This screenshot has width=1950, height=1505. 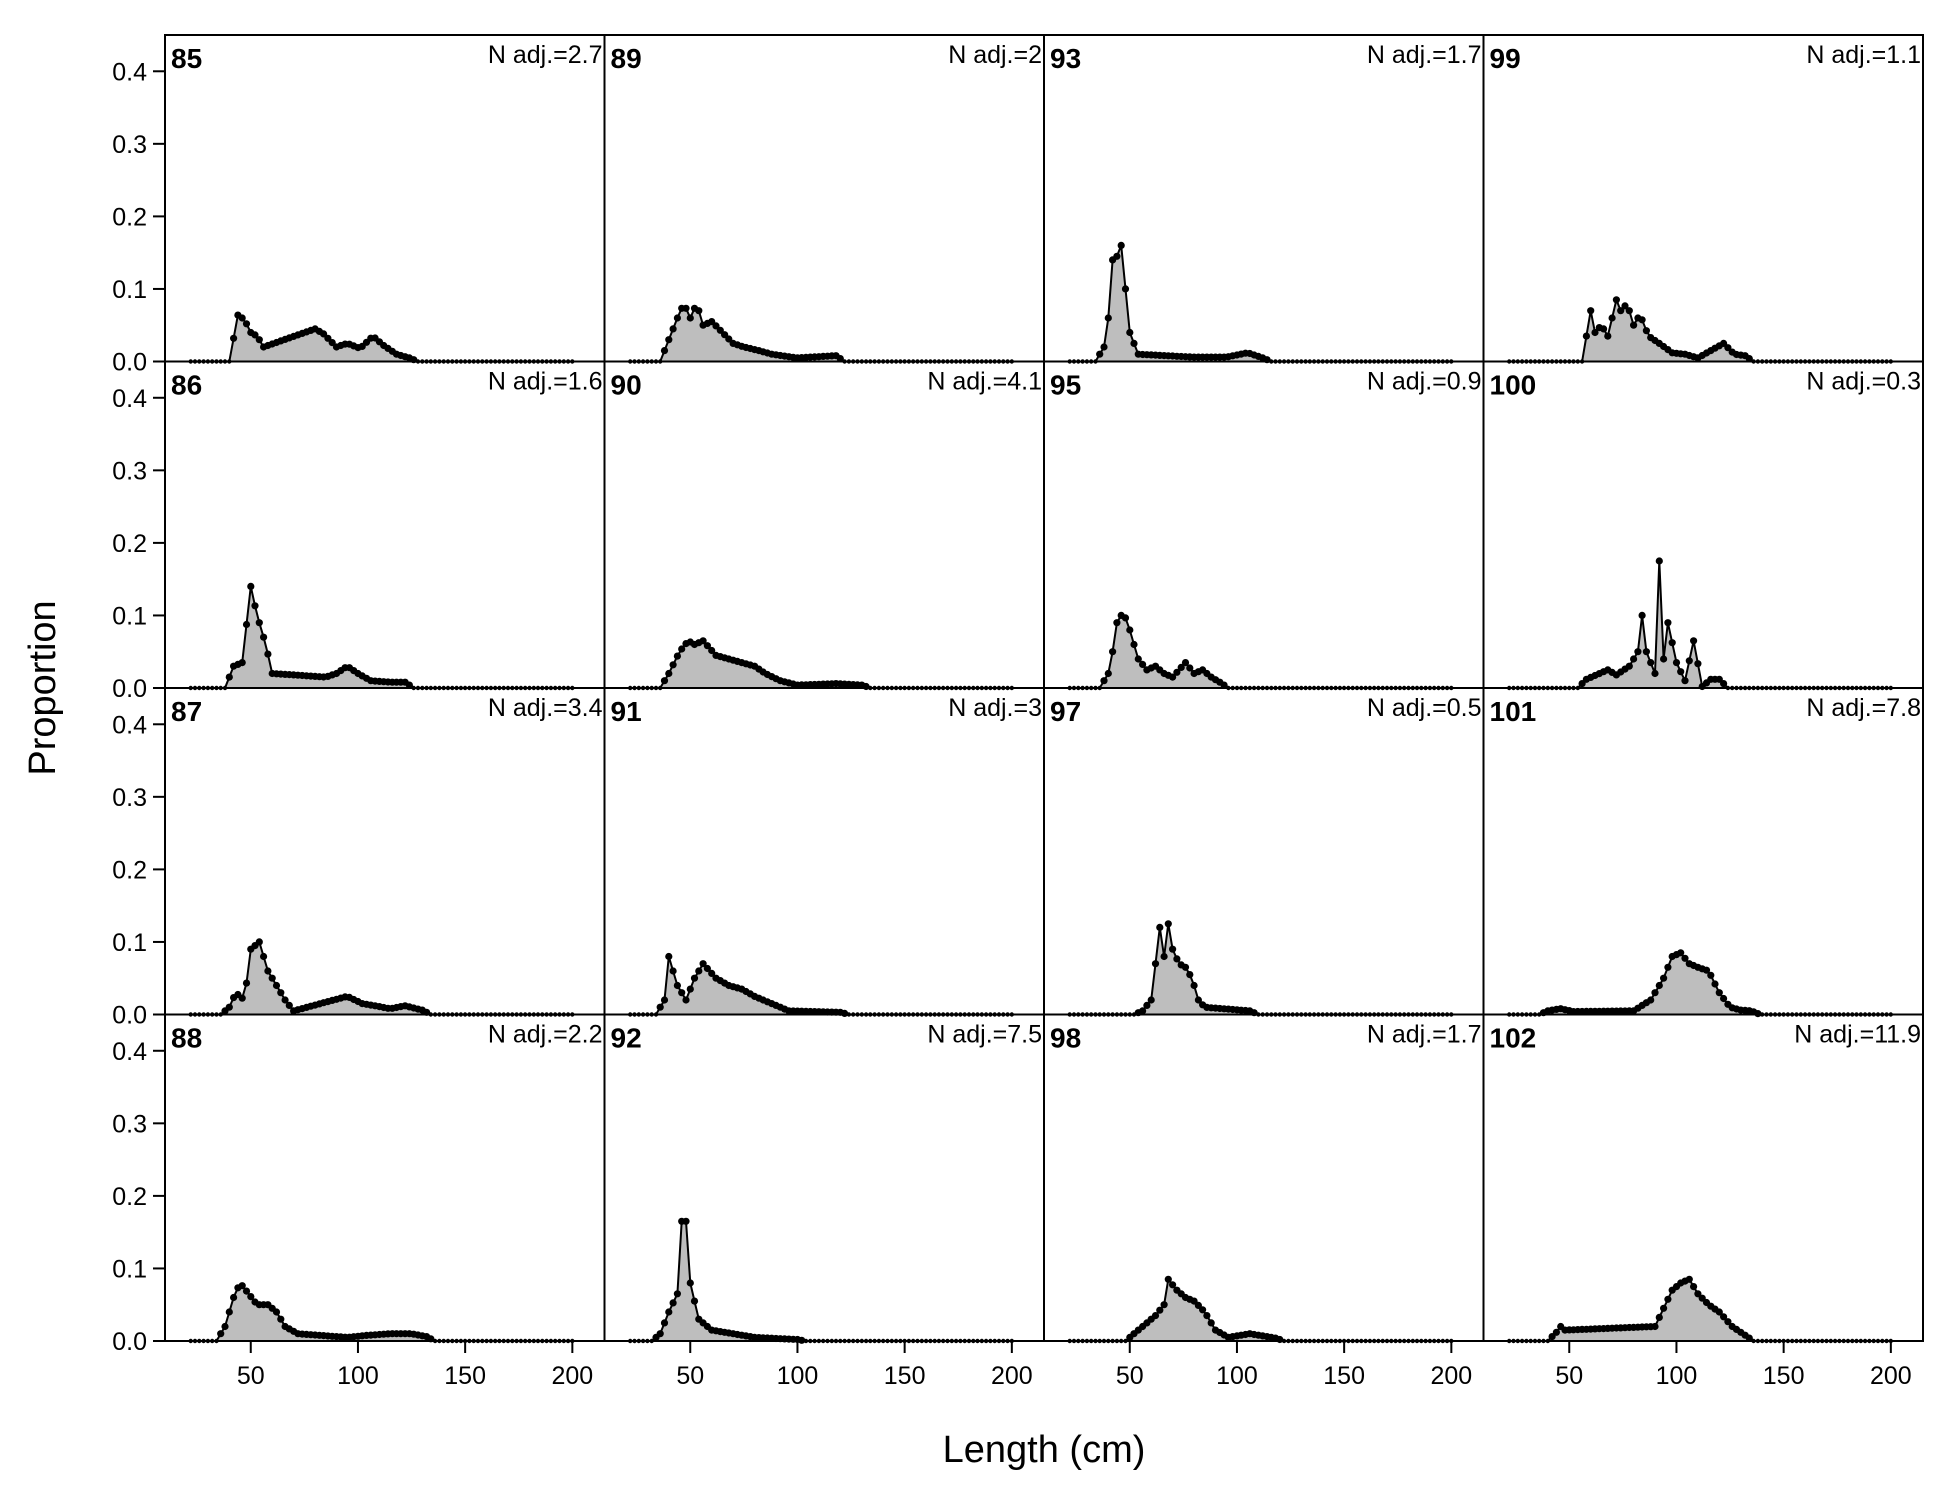 What do you see at coordinates (186, 711) in the screenshot?
I see `panel-label: 87` at bounding box center [186, 711].